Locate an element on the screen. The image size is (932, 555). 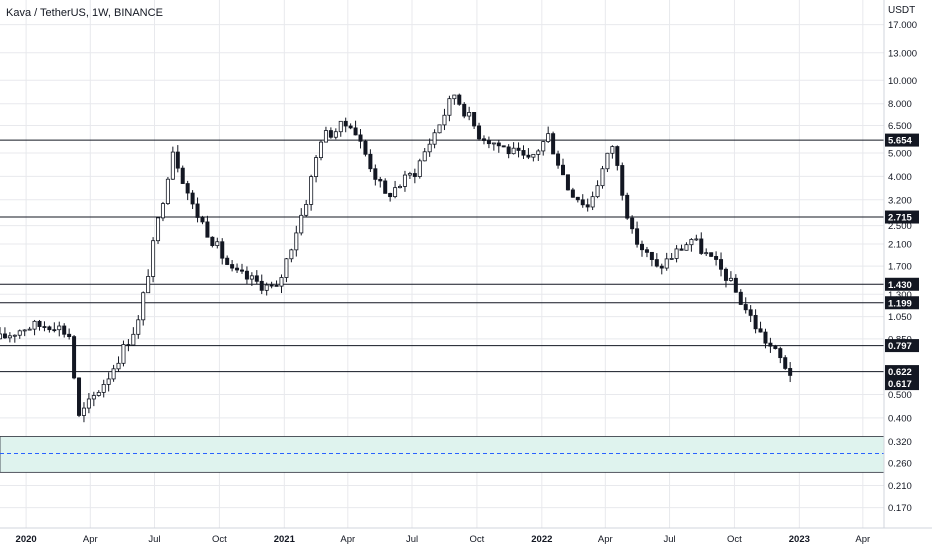
level-price-box is located at coordinates (902, 140).